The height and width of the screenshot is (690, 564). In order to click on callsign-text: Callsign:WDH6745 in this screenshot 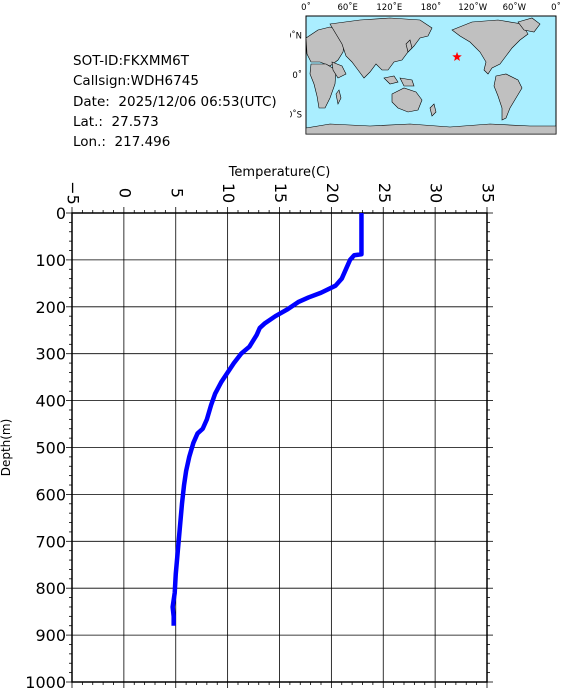, I will do `click(136, 81)`.